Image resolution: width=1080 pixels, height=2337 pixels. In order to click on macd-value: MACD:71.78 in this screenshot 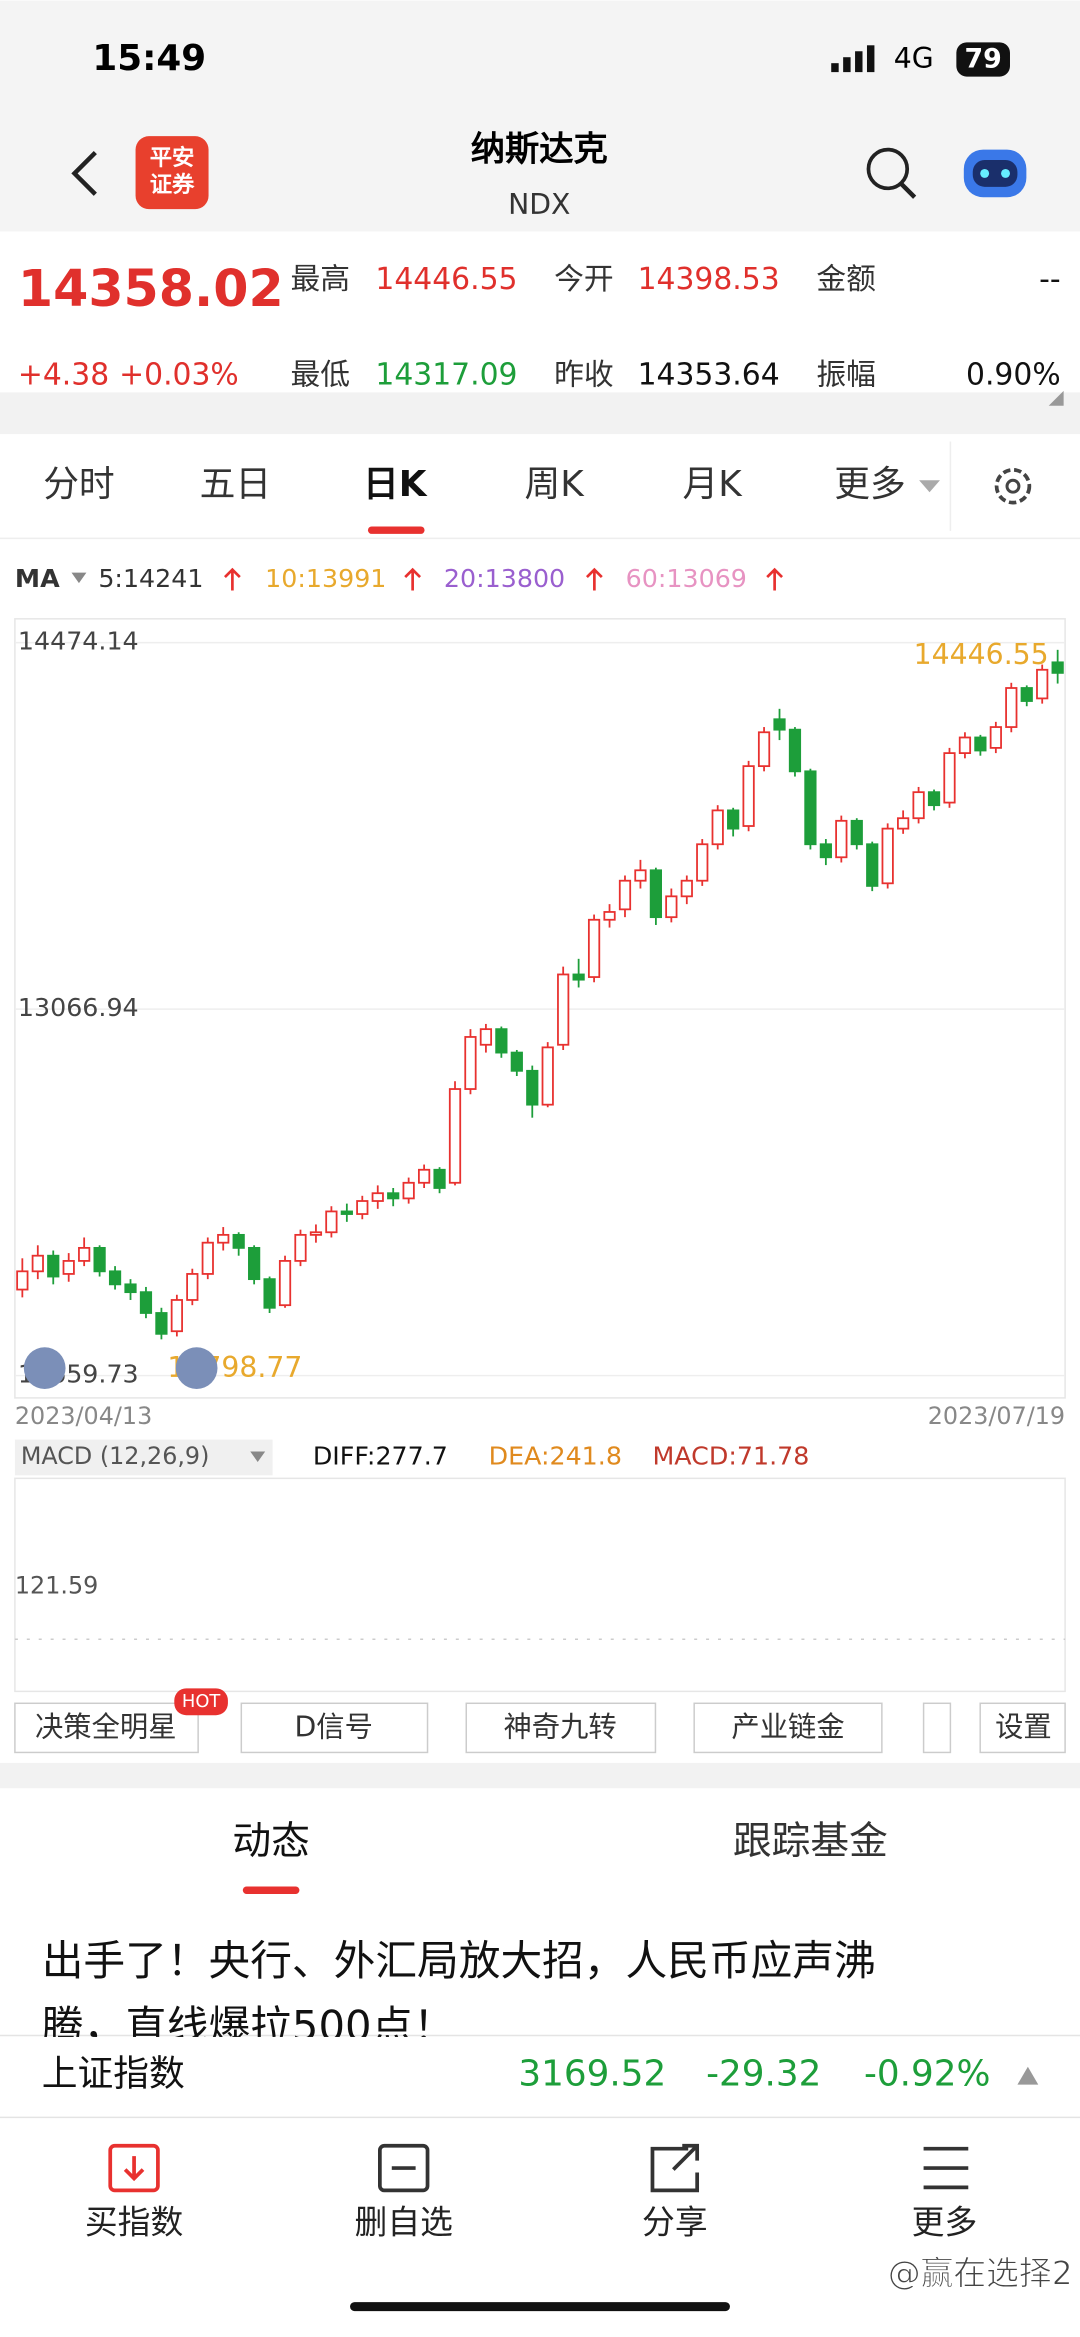, I will do `click(730, 1455)`.